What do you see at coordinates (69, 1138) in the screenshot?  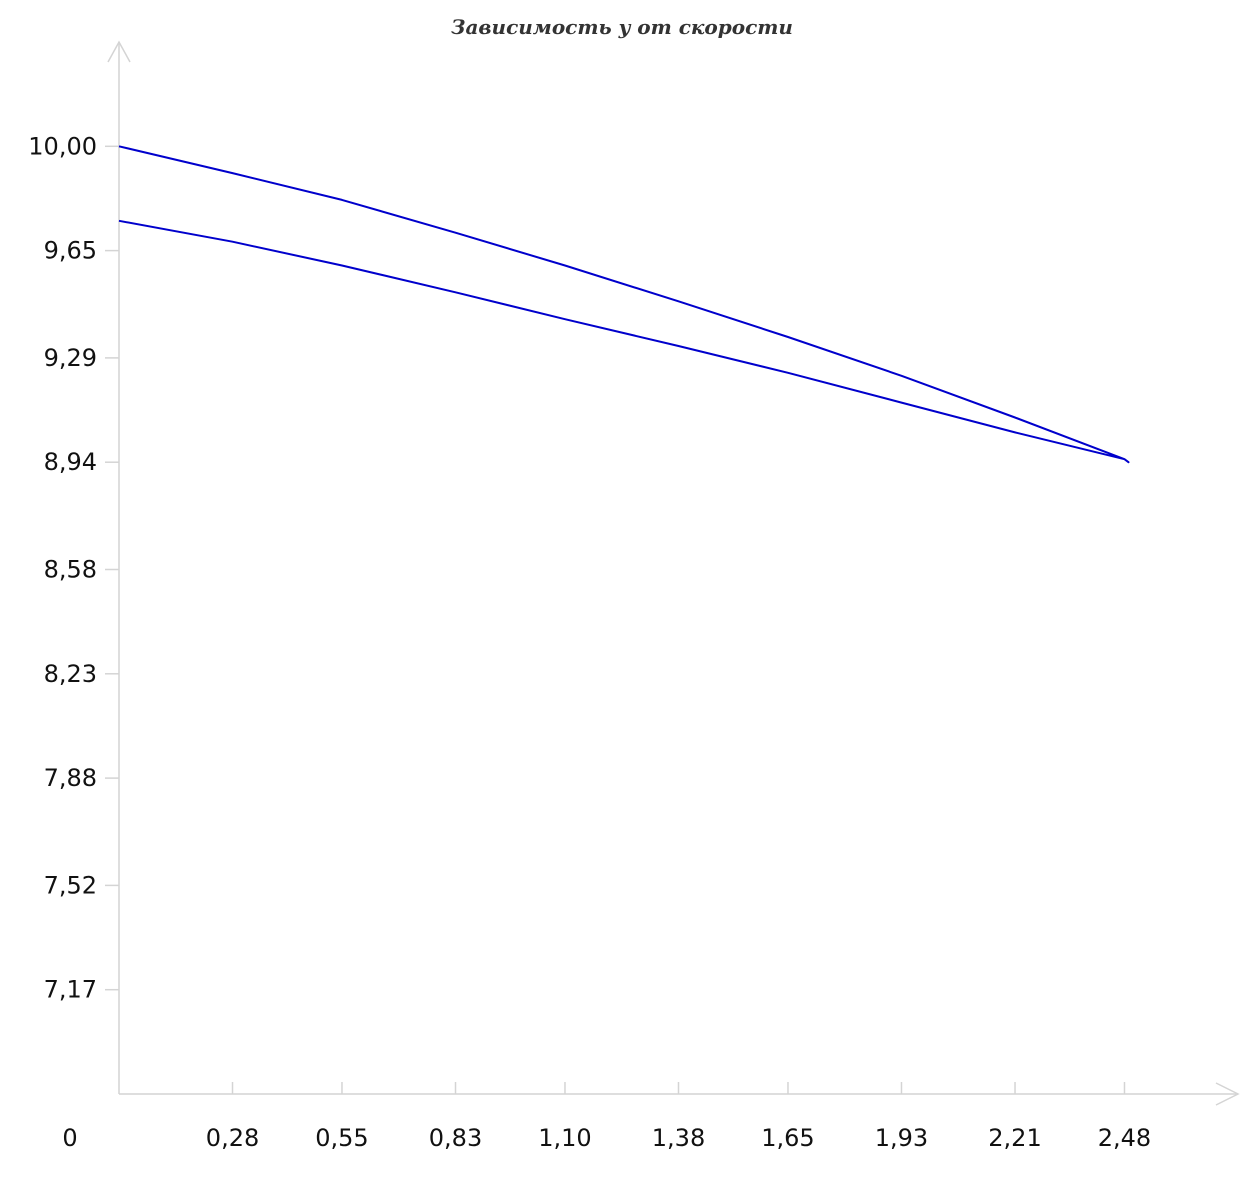 I see `origin-label: 0` at bounding box center [69, 1138].